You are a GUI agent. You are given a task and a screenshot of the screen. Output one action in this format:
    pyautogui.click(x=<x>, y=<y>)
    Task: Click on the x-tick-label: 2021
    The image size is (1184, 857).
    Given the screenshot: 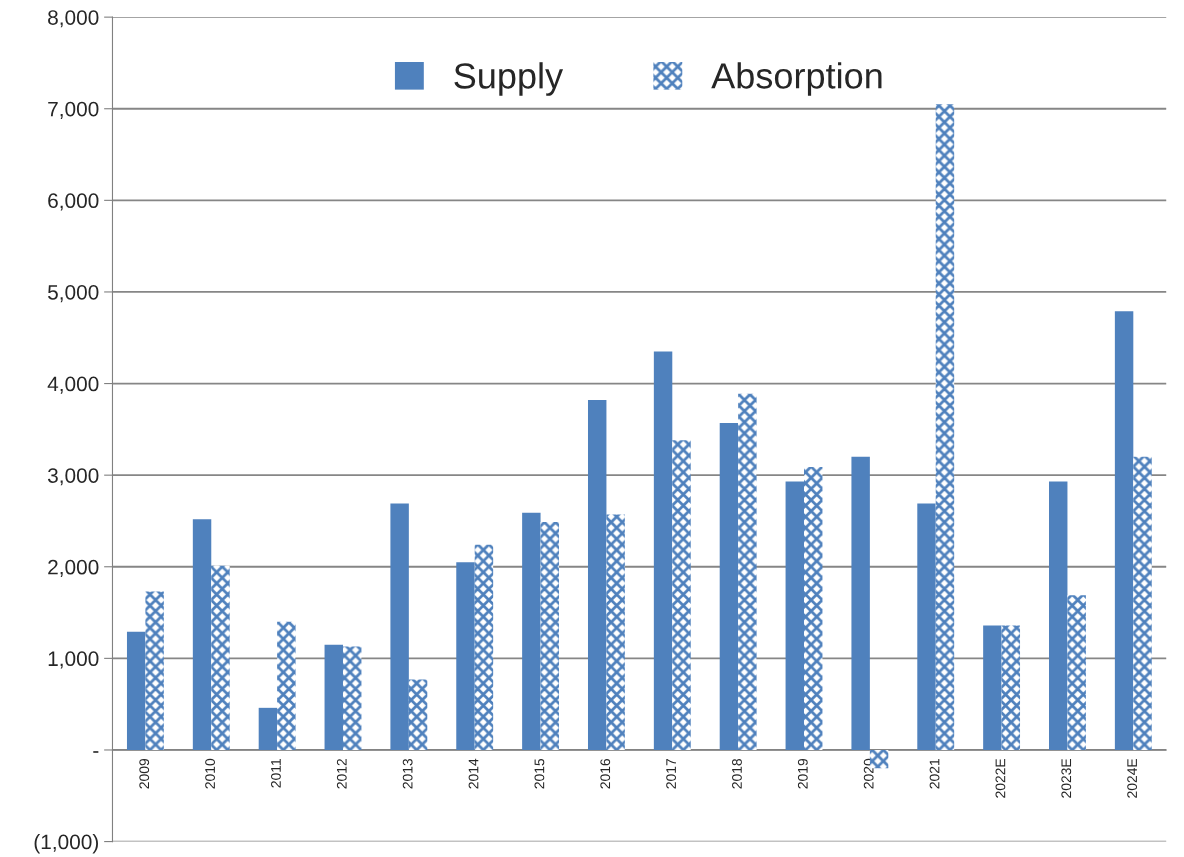 What is the action you would take?
    pyautogui.click(x=934, y=773)
    